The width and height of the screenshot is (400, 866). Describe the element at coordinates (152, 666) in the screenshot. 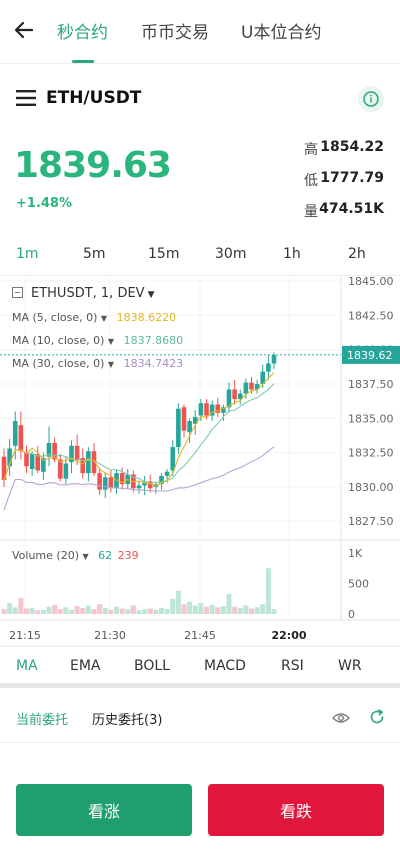

I see `indicator-boll: BOLL` at that location.